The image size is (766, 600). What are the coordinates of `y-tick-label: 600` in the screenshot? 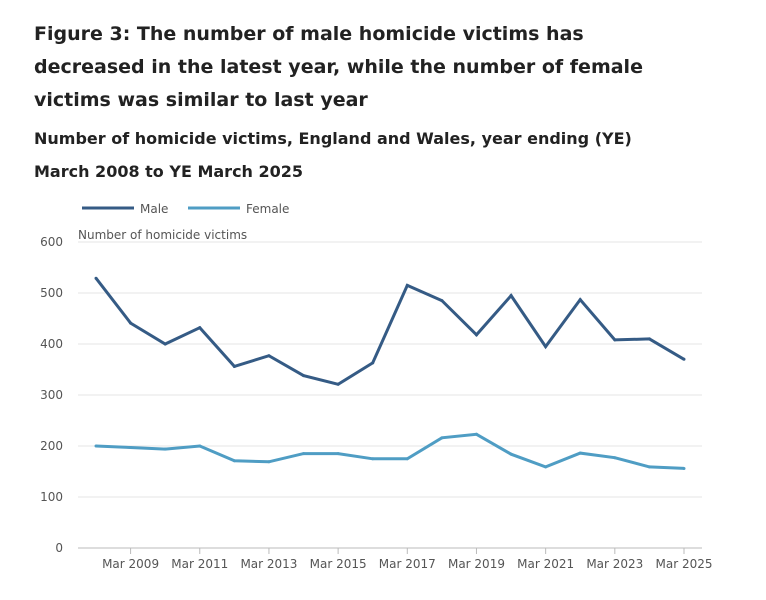 It's located at (51, 242).